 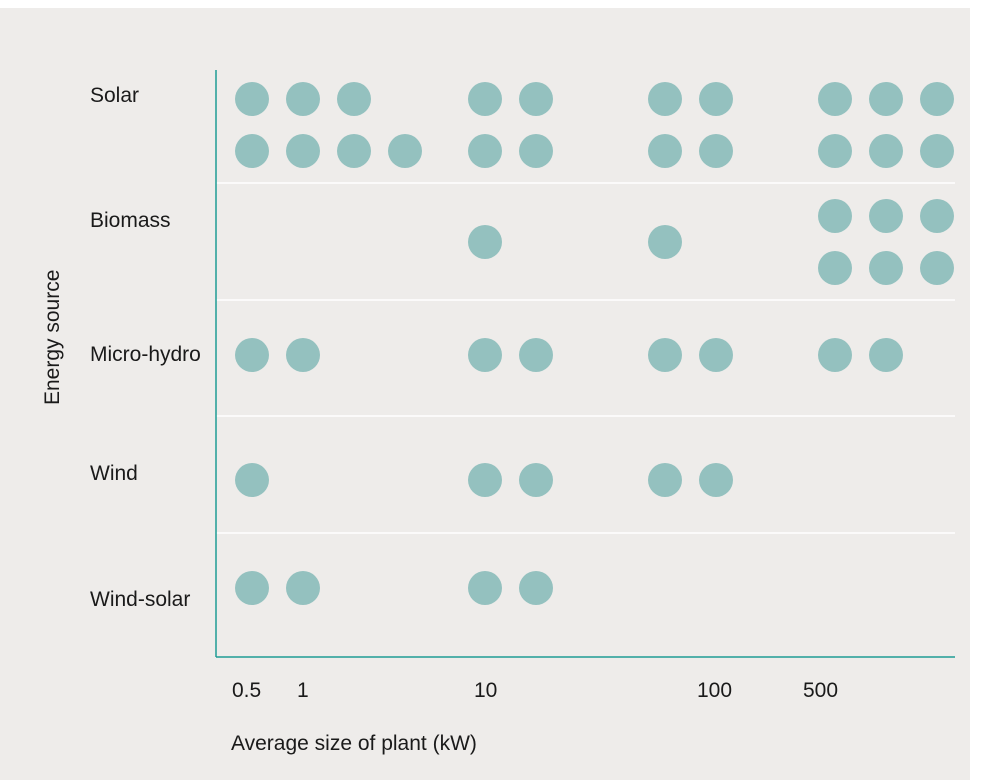 I want to click on x-axis-label: Average size of plant (kW), so click(x=354, y=743).